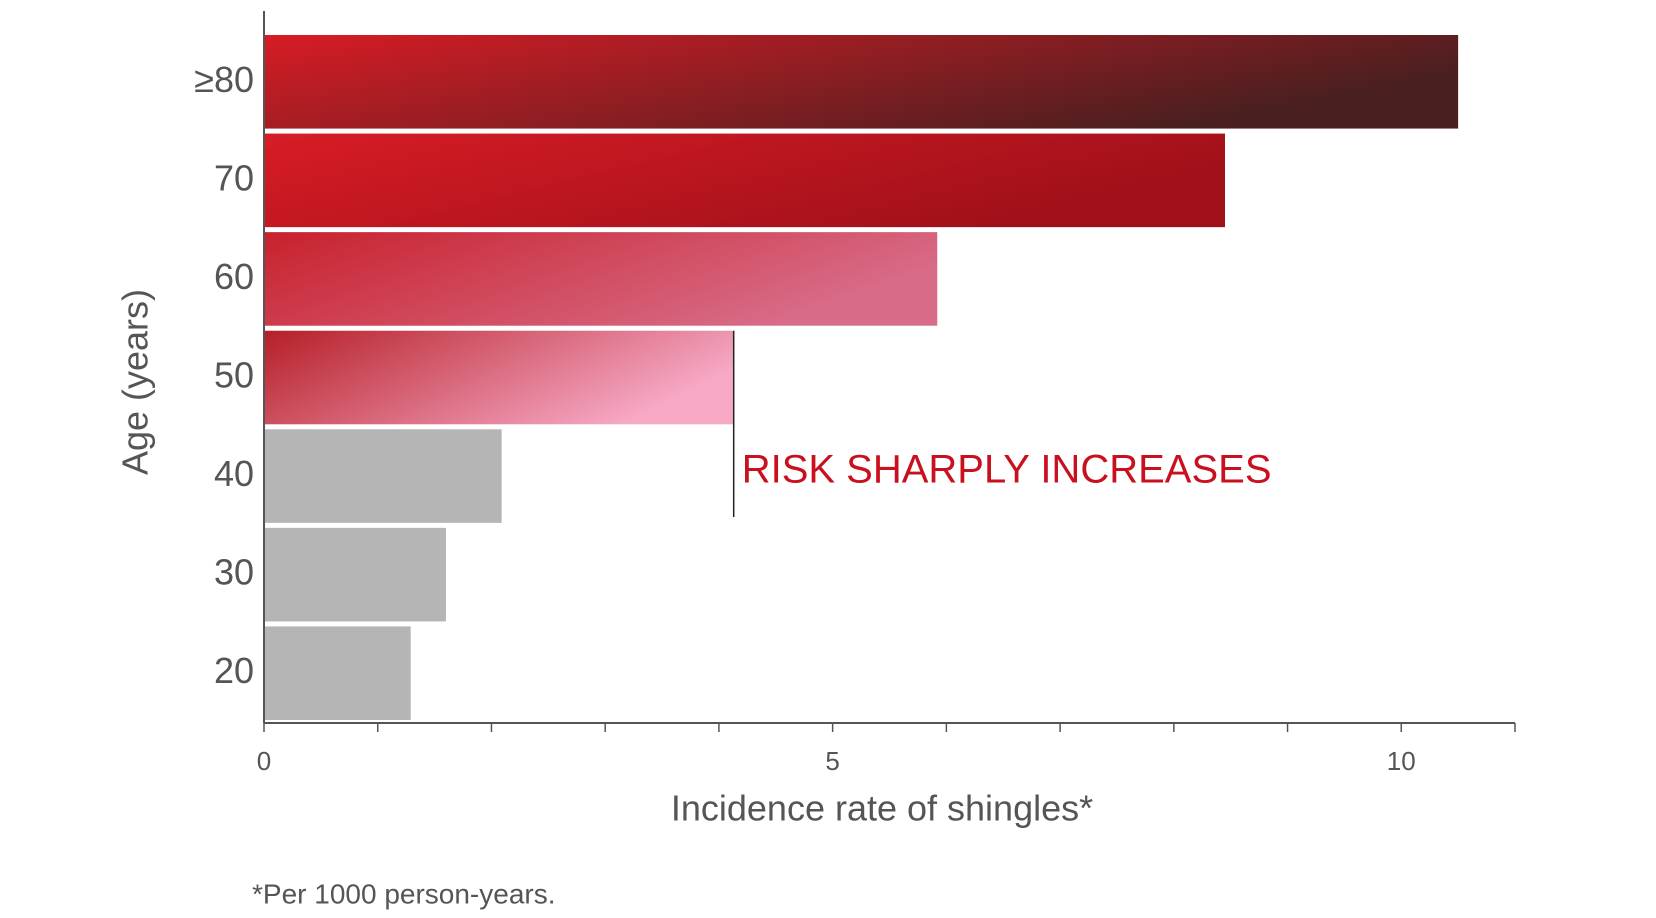 The height and width of the screenshot is (918, 1656). Describe the element at coordinates (1007, 470) in the screenshot. I see `annotation: RISK SHARPLY INCREASES` at that location.